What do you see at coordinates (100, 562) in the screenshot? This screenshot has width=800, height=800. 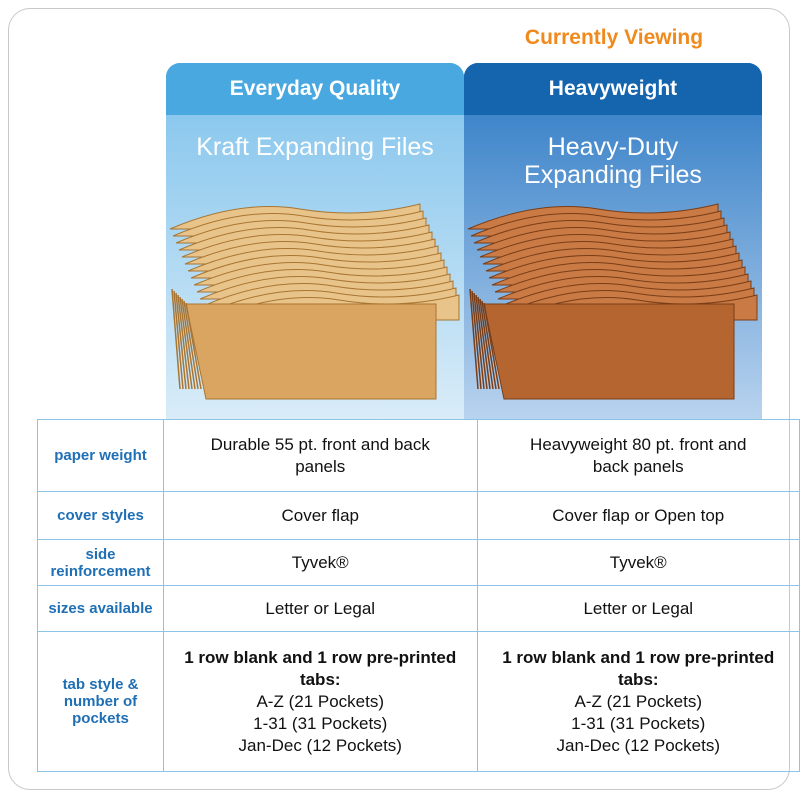 I see `row-label: side reinforcement` at bounding box center [100, 562].